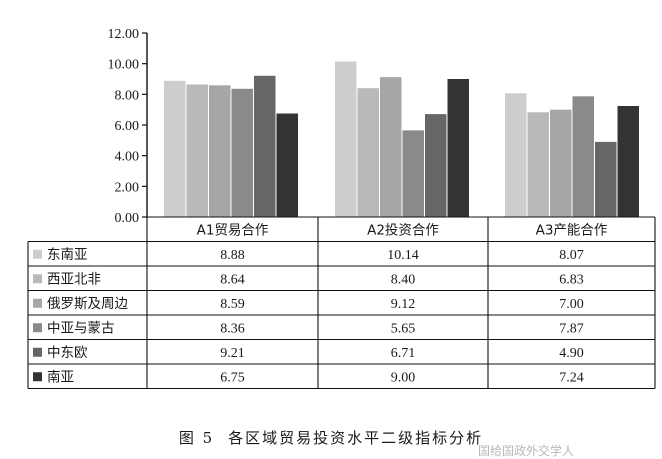 This screenshot has height=459, width=662. Describe the element at coordinates (196, 438) in the screenshot. I see `figure-number: 图 5` at that location.